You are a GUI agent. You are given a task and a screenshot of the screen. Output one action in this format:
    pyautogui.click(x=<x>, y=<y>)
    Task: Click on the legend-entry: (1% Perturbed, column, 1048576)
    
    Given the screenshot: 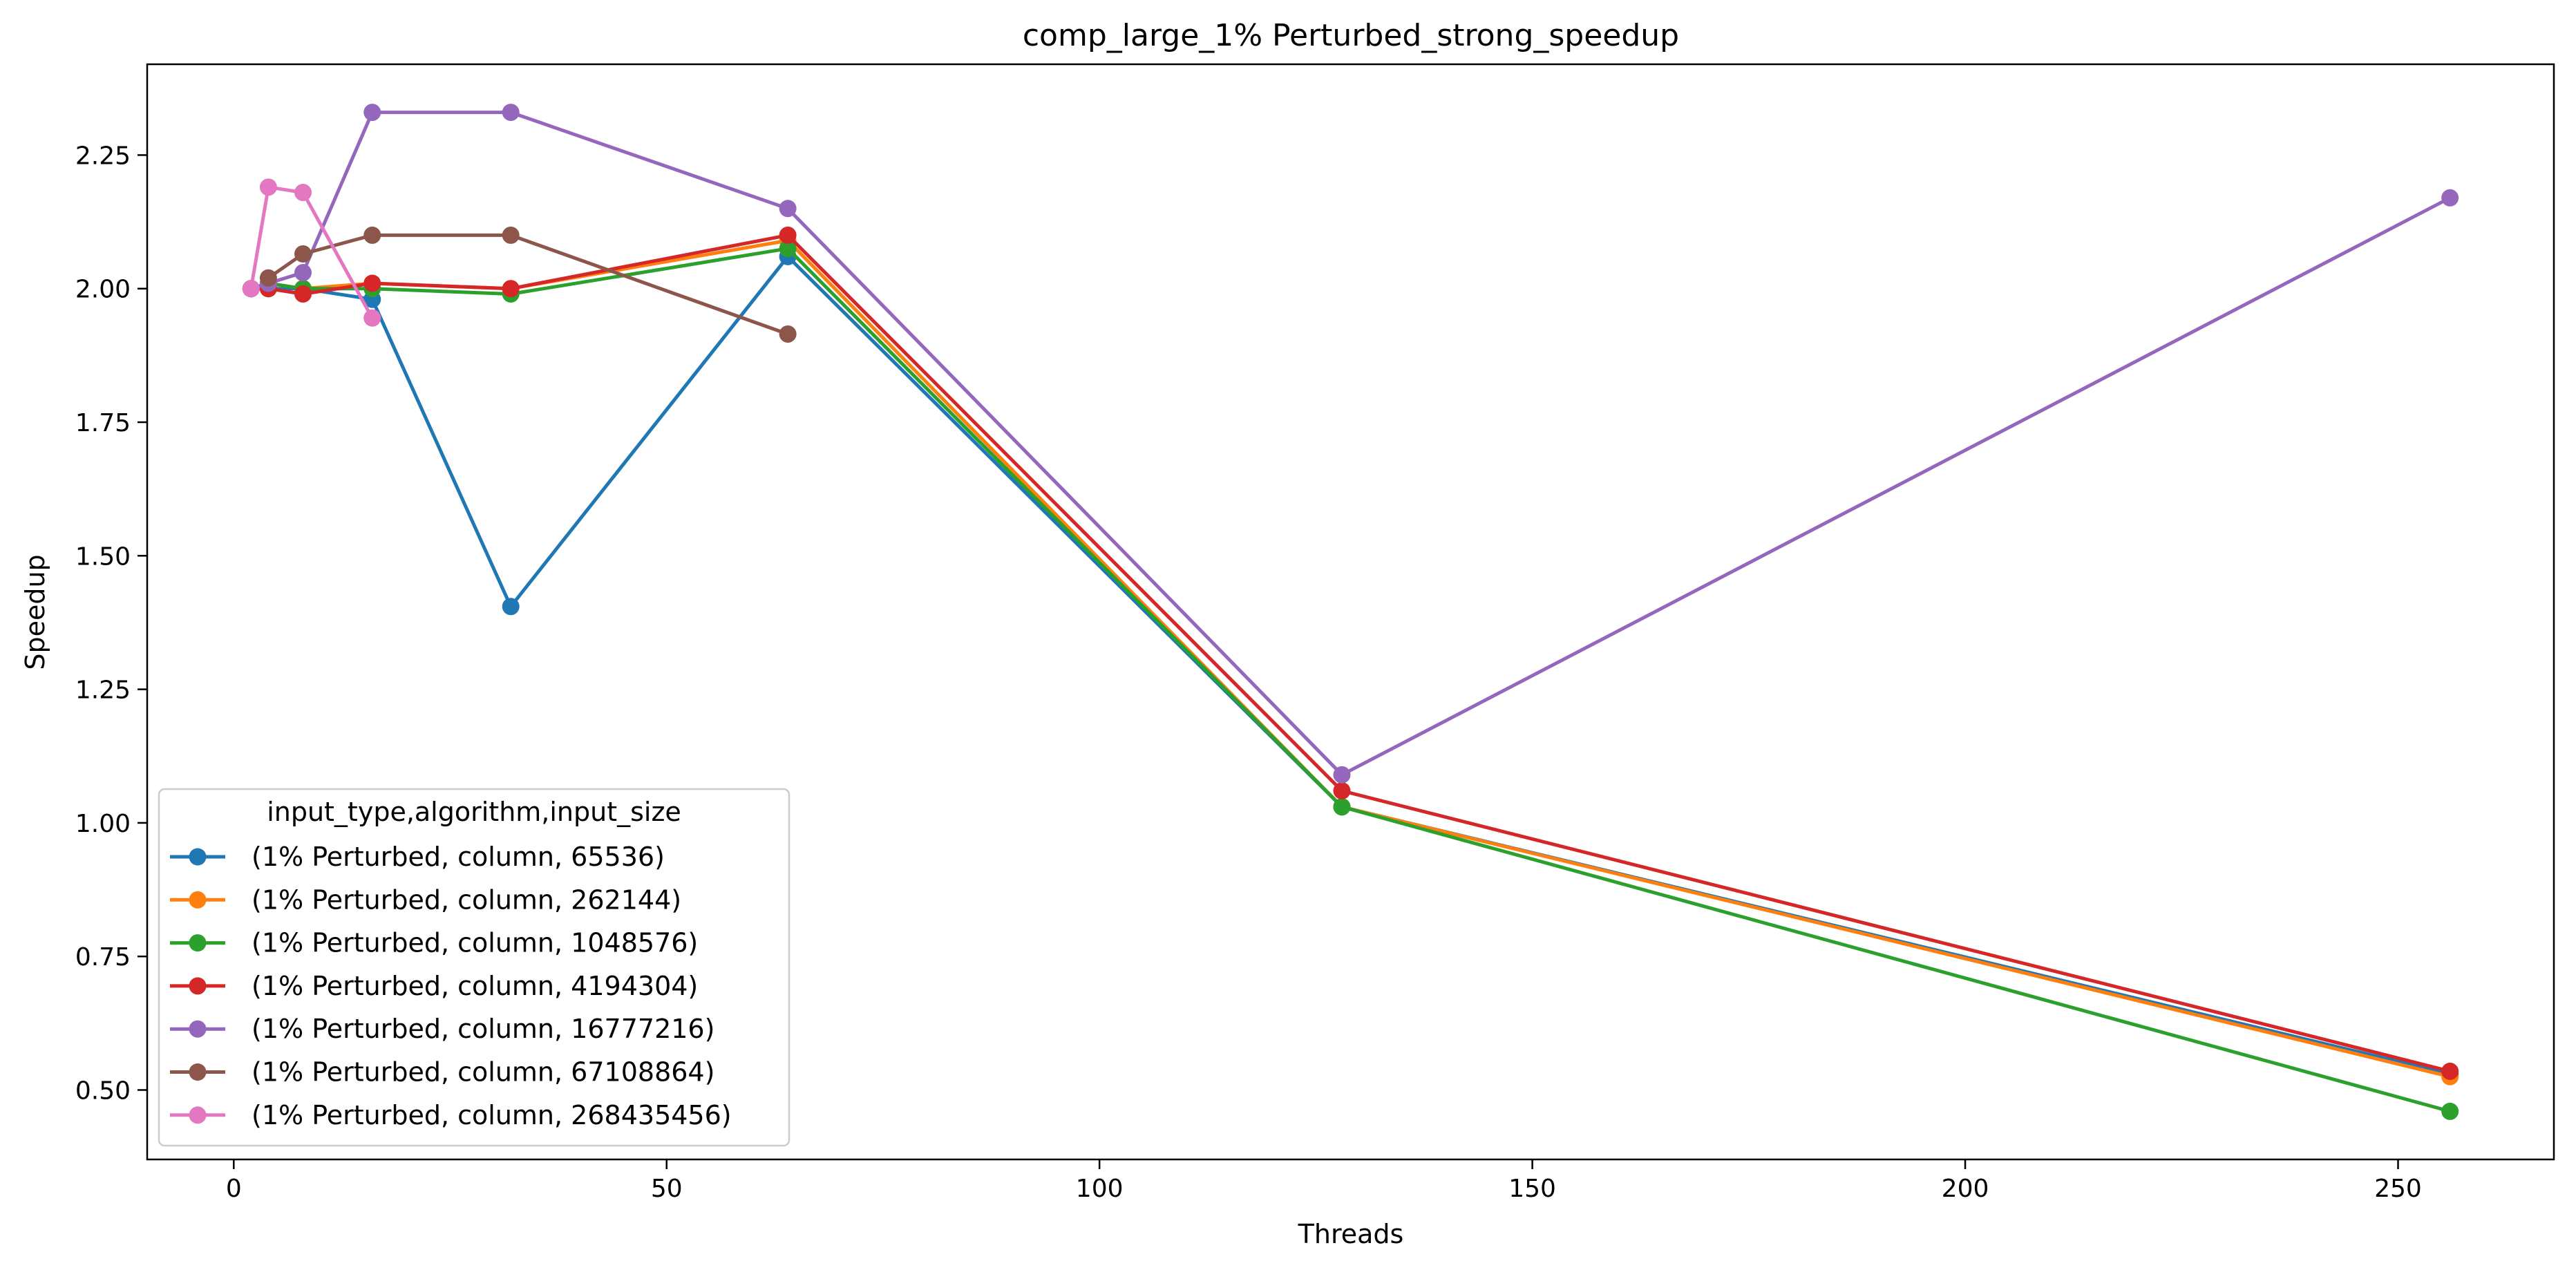 What is the action you would take?
    pyautogui.click(x=434, y=943)
    